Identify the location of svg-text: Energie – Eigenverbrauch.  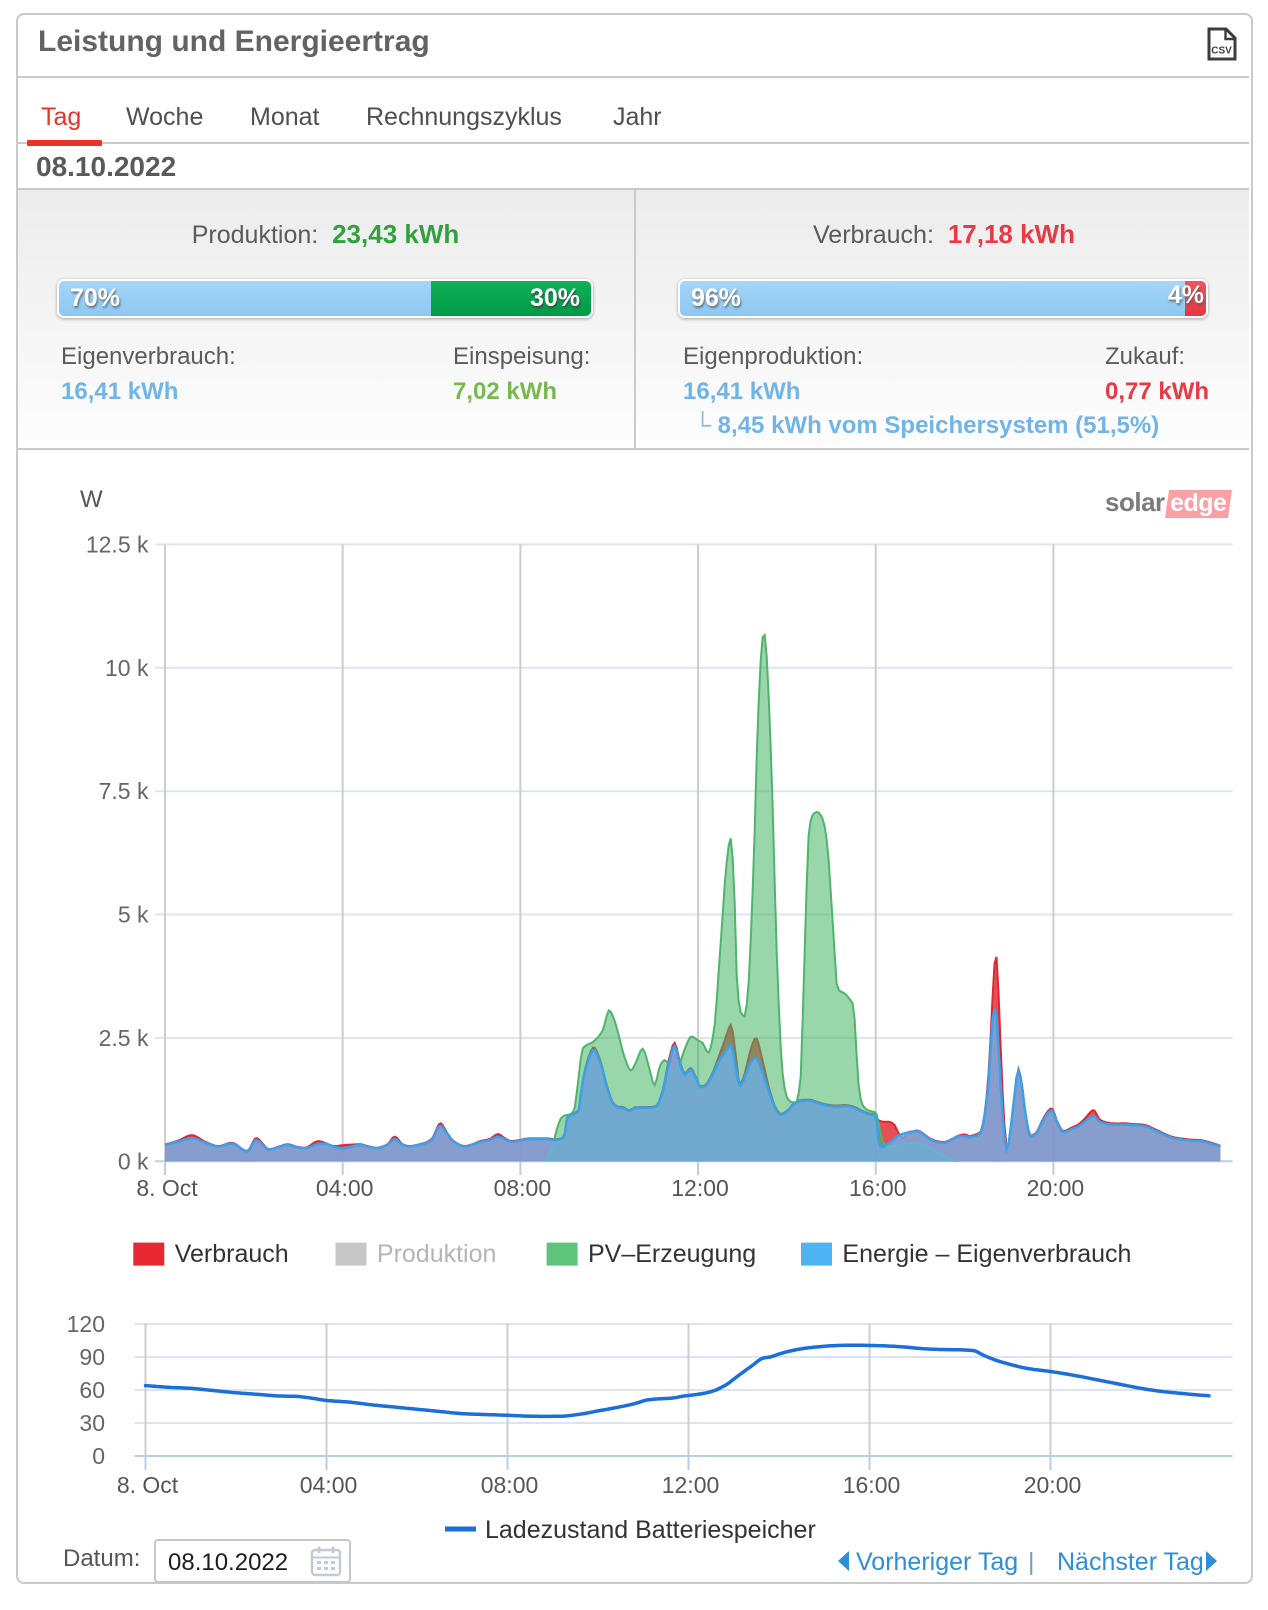
(986, 1254).